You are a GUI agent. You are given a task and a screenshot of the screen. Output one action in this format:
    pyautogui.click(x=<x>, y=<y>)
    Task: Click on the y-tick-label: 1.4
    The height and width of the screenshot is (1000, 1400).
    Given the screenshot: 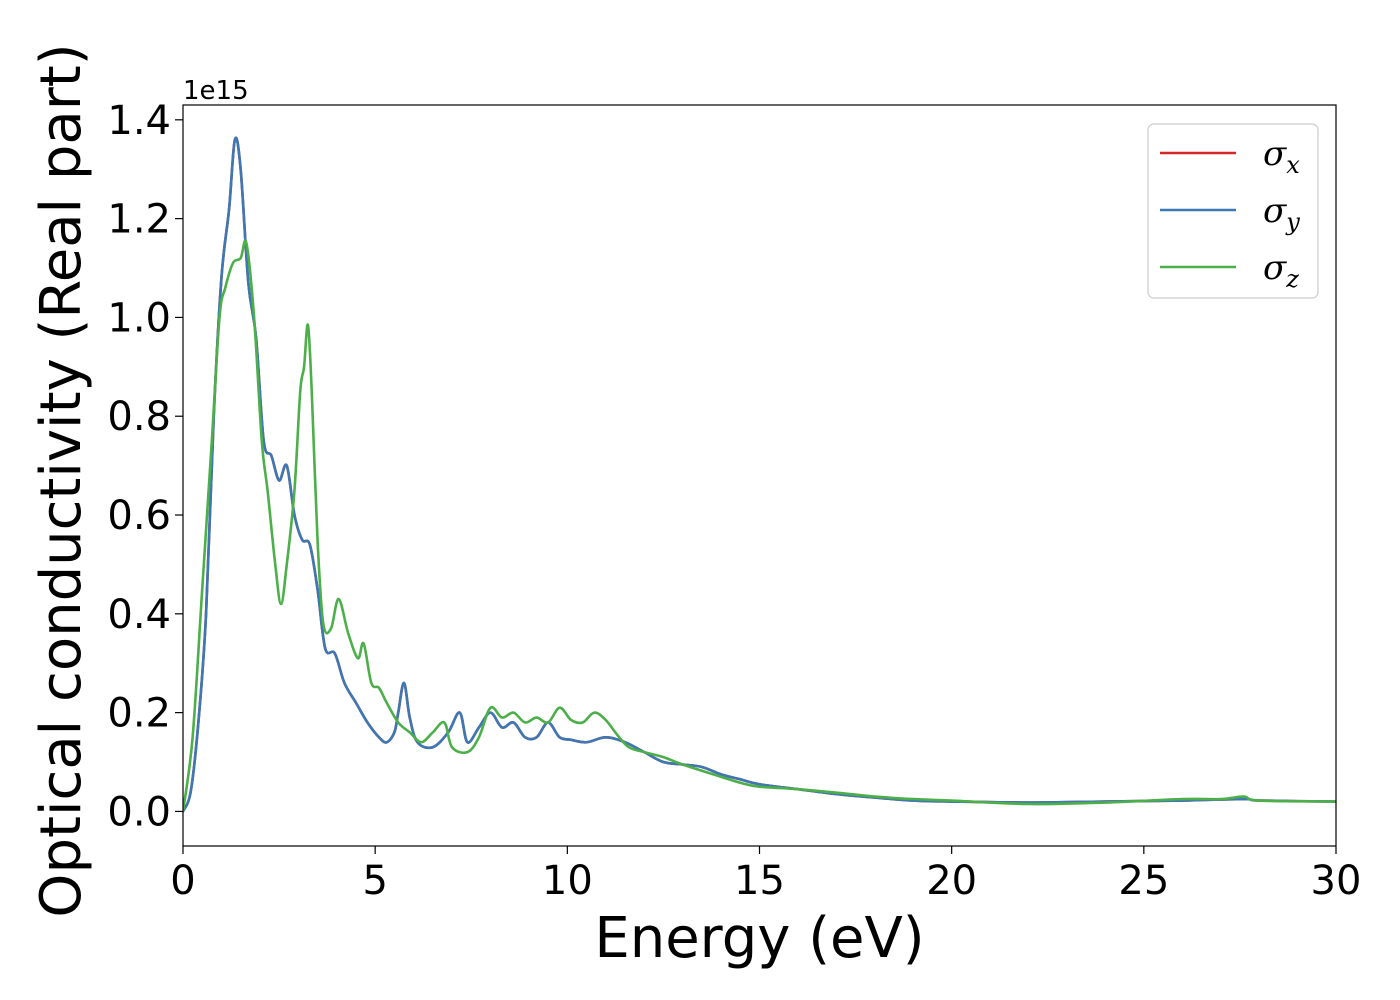 What is the action you would take?
    pyautogui.click(x=139, y=121)
    